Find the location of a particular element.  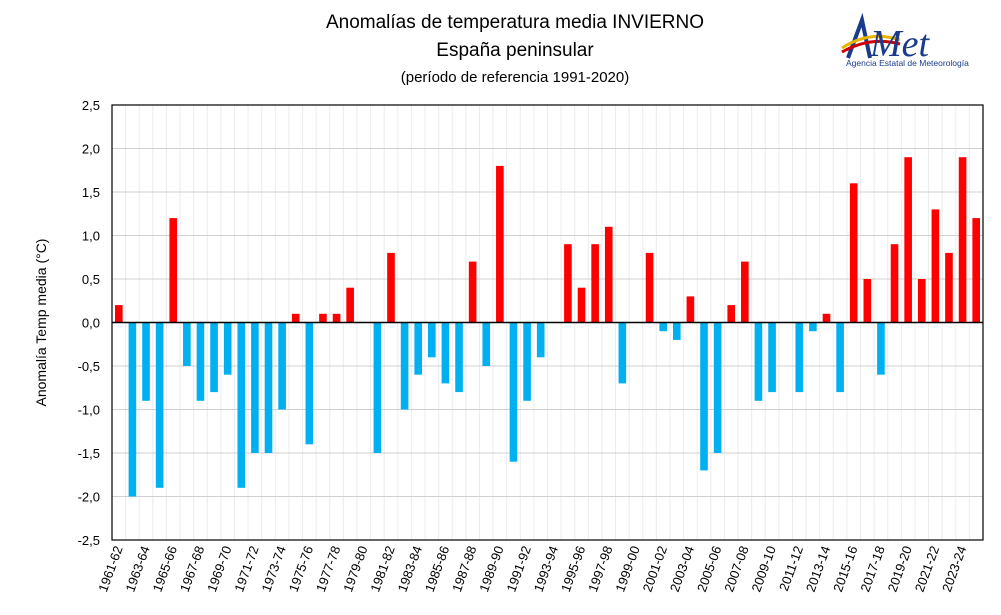

x-tick-label: 1967-68 is located at coordinates (192, 569).